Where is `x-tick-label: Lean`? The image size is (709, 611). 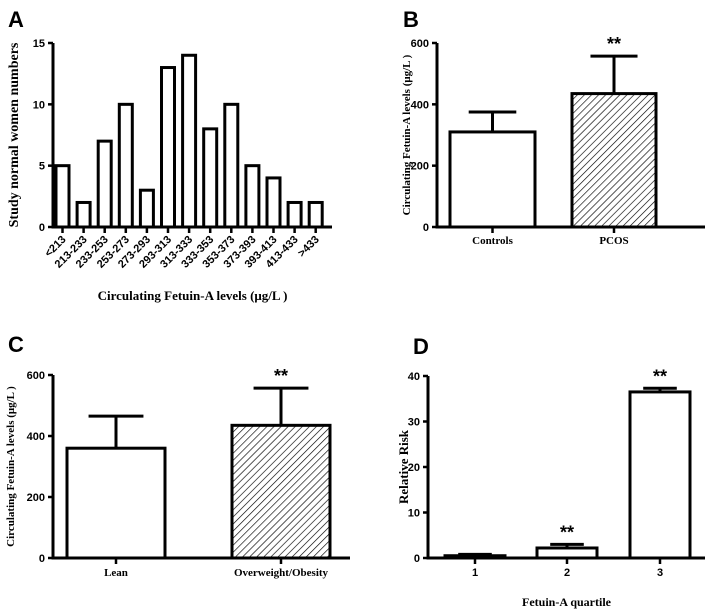 x-tick-label: Lean is located at coordinates (116, 573).